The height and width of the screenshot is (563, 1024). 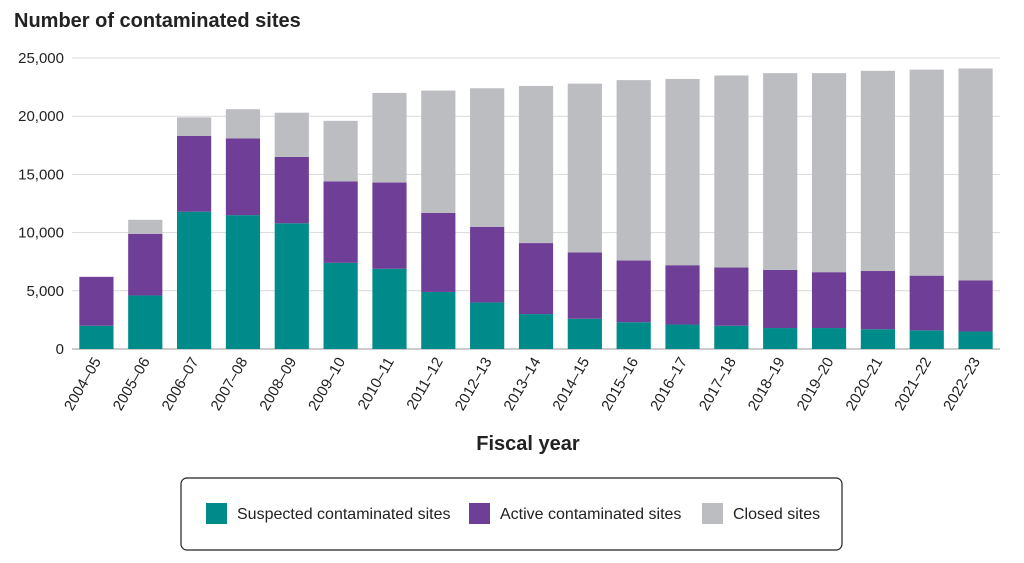 I want to click on x-tick-label: 2017–18, so click(x=718, y=384).